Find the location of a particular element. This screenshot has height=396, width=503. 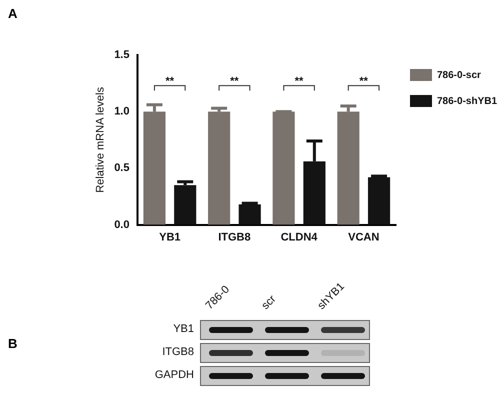

x-tick-label: VCAN is located at coordinates (364, 237).